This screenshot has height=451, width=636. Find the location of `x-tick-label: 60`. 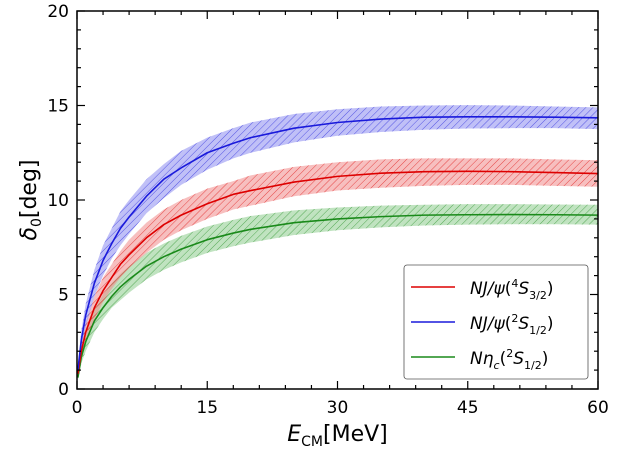

x-tick-label: 60 is located at coordinates (598, 408).